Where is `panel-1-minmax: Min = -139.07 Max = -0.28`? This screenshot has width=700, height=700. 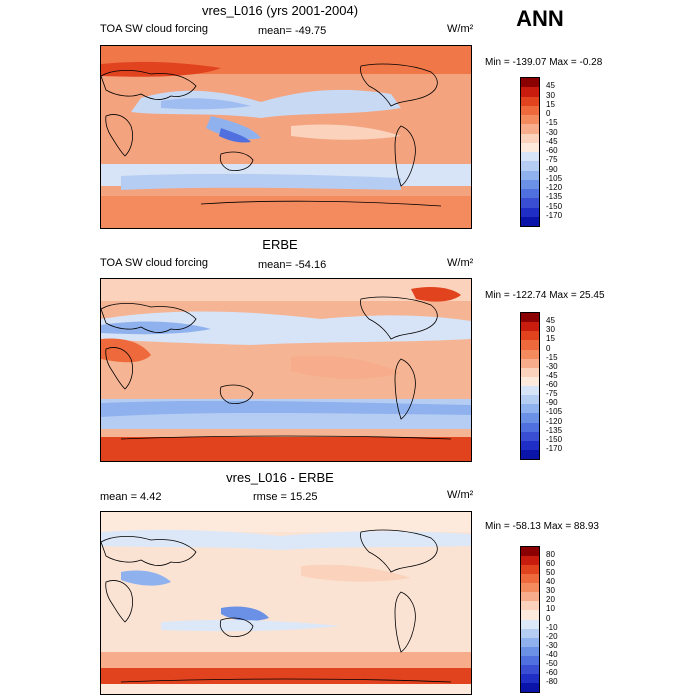
panel-1-minmax: Min = -139.07 Max = -0.28 is located at coordinates (544, 62).